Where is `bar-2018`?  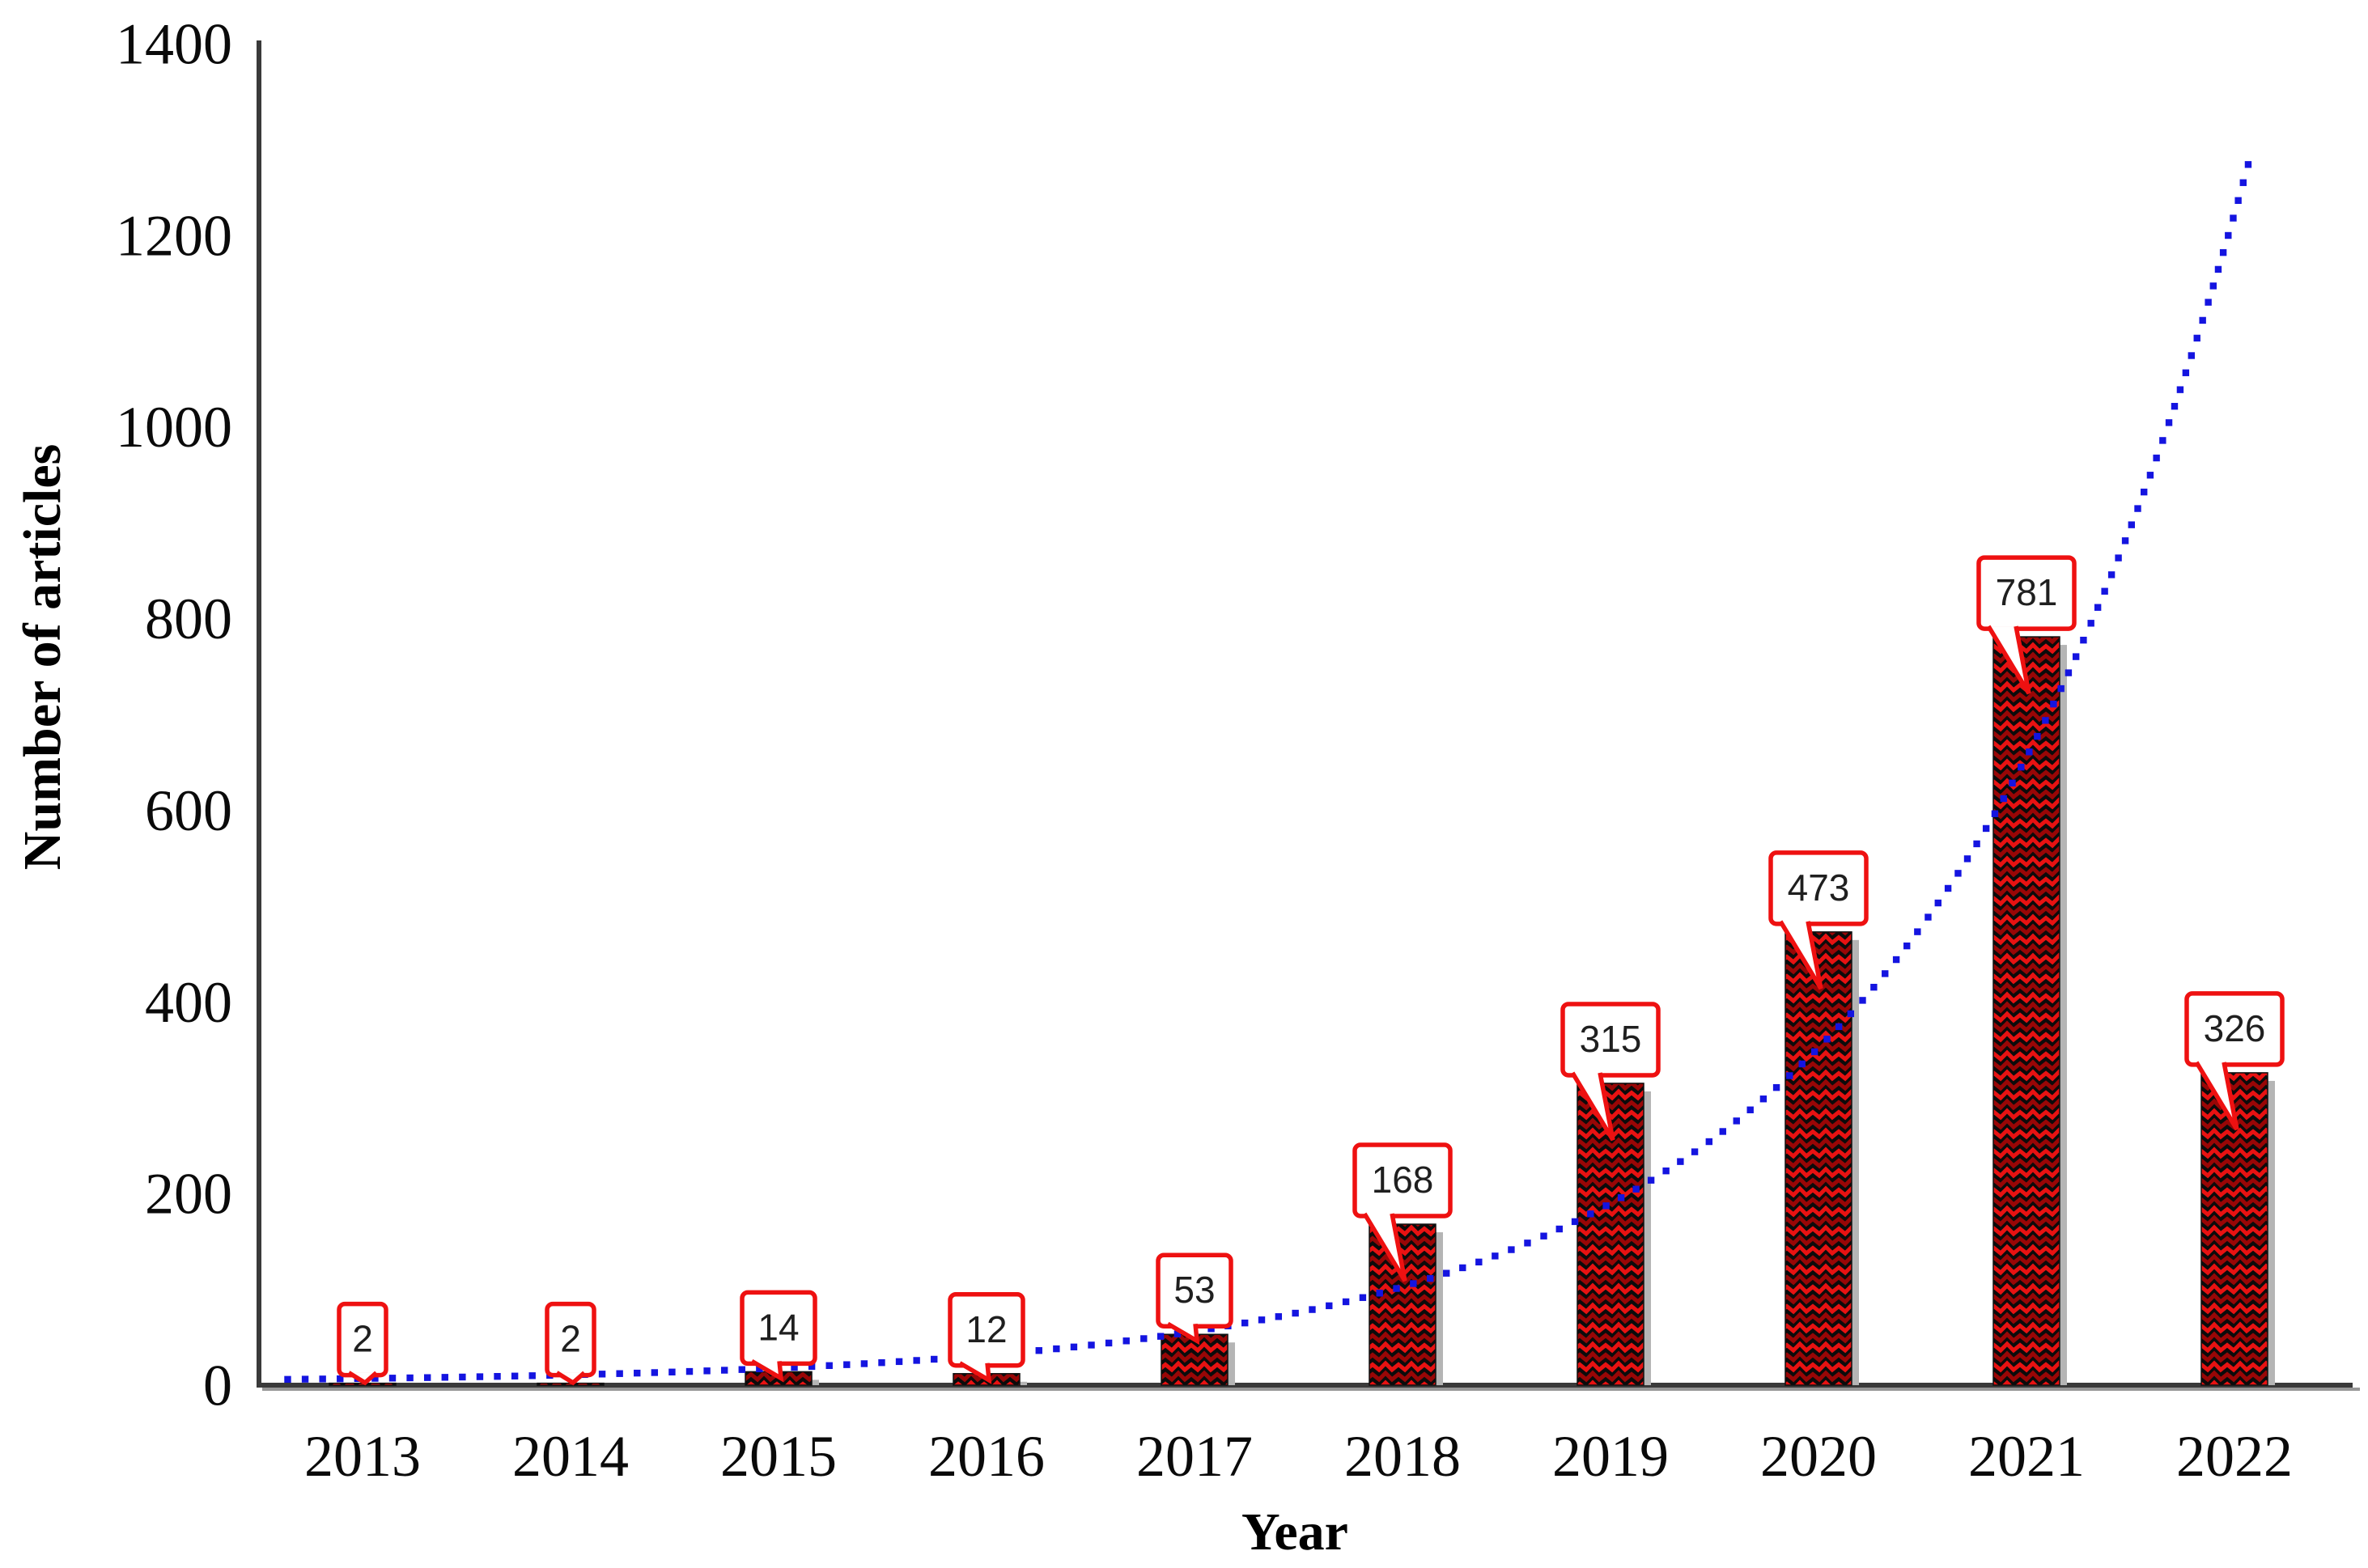
bar-2018 is located at coordinates (1403, 1305).